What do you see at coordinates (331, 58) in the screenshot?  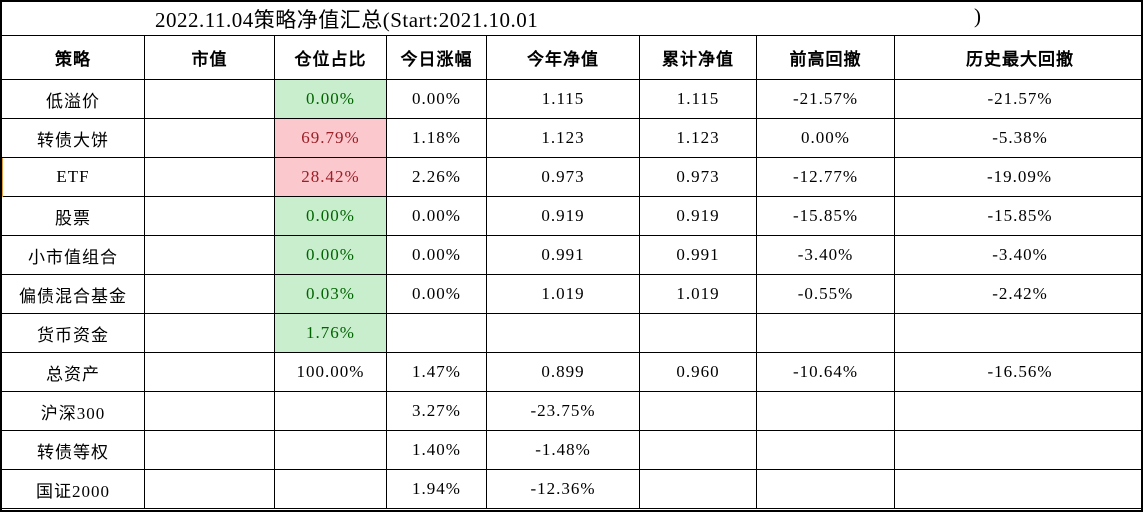 I see `column-header-position: 仓位占比` at bounding box center [331, 58].